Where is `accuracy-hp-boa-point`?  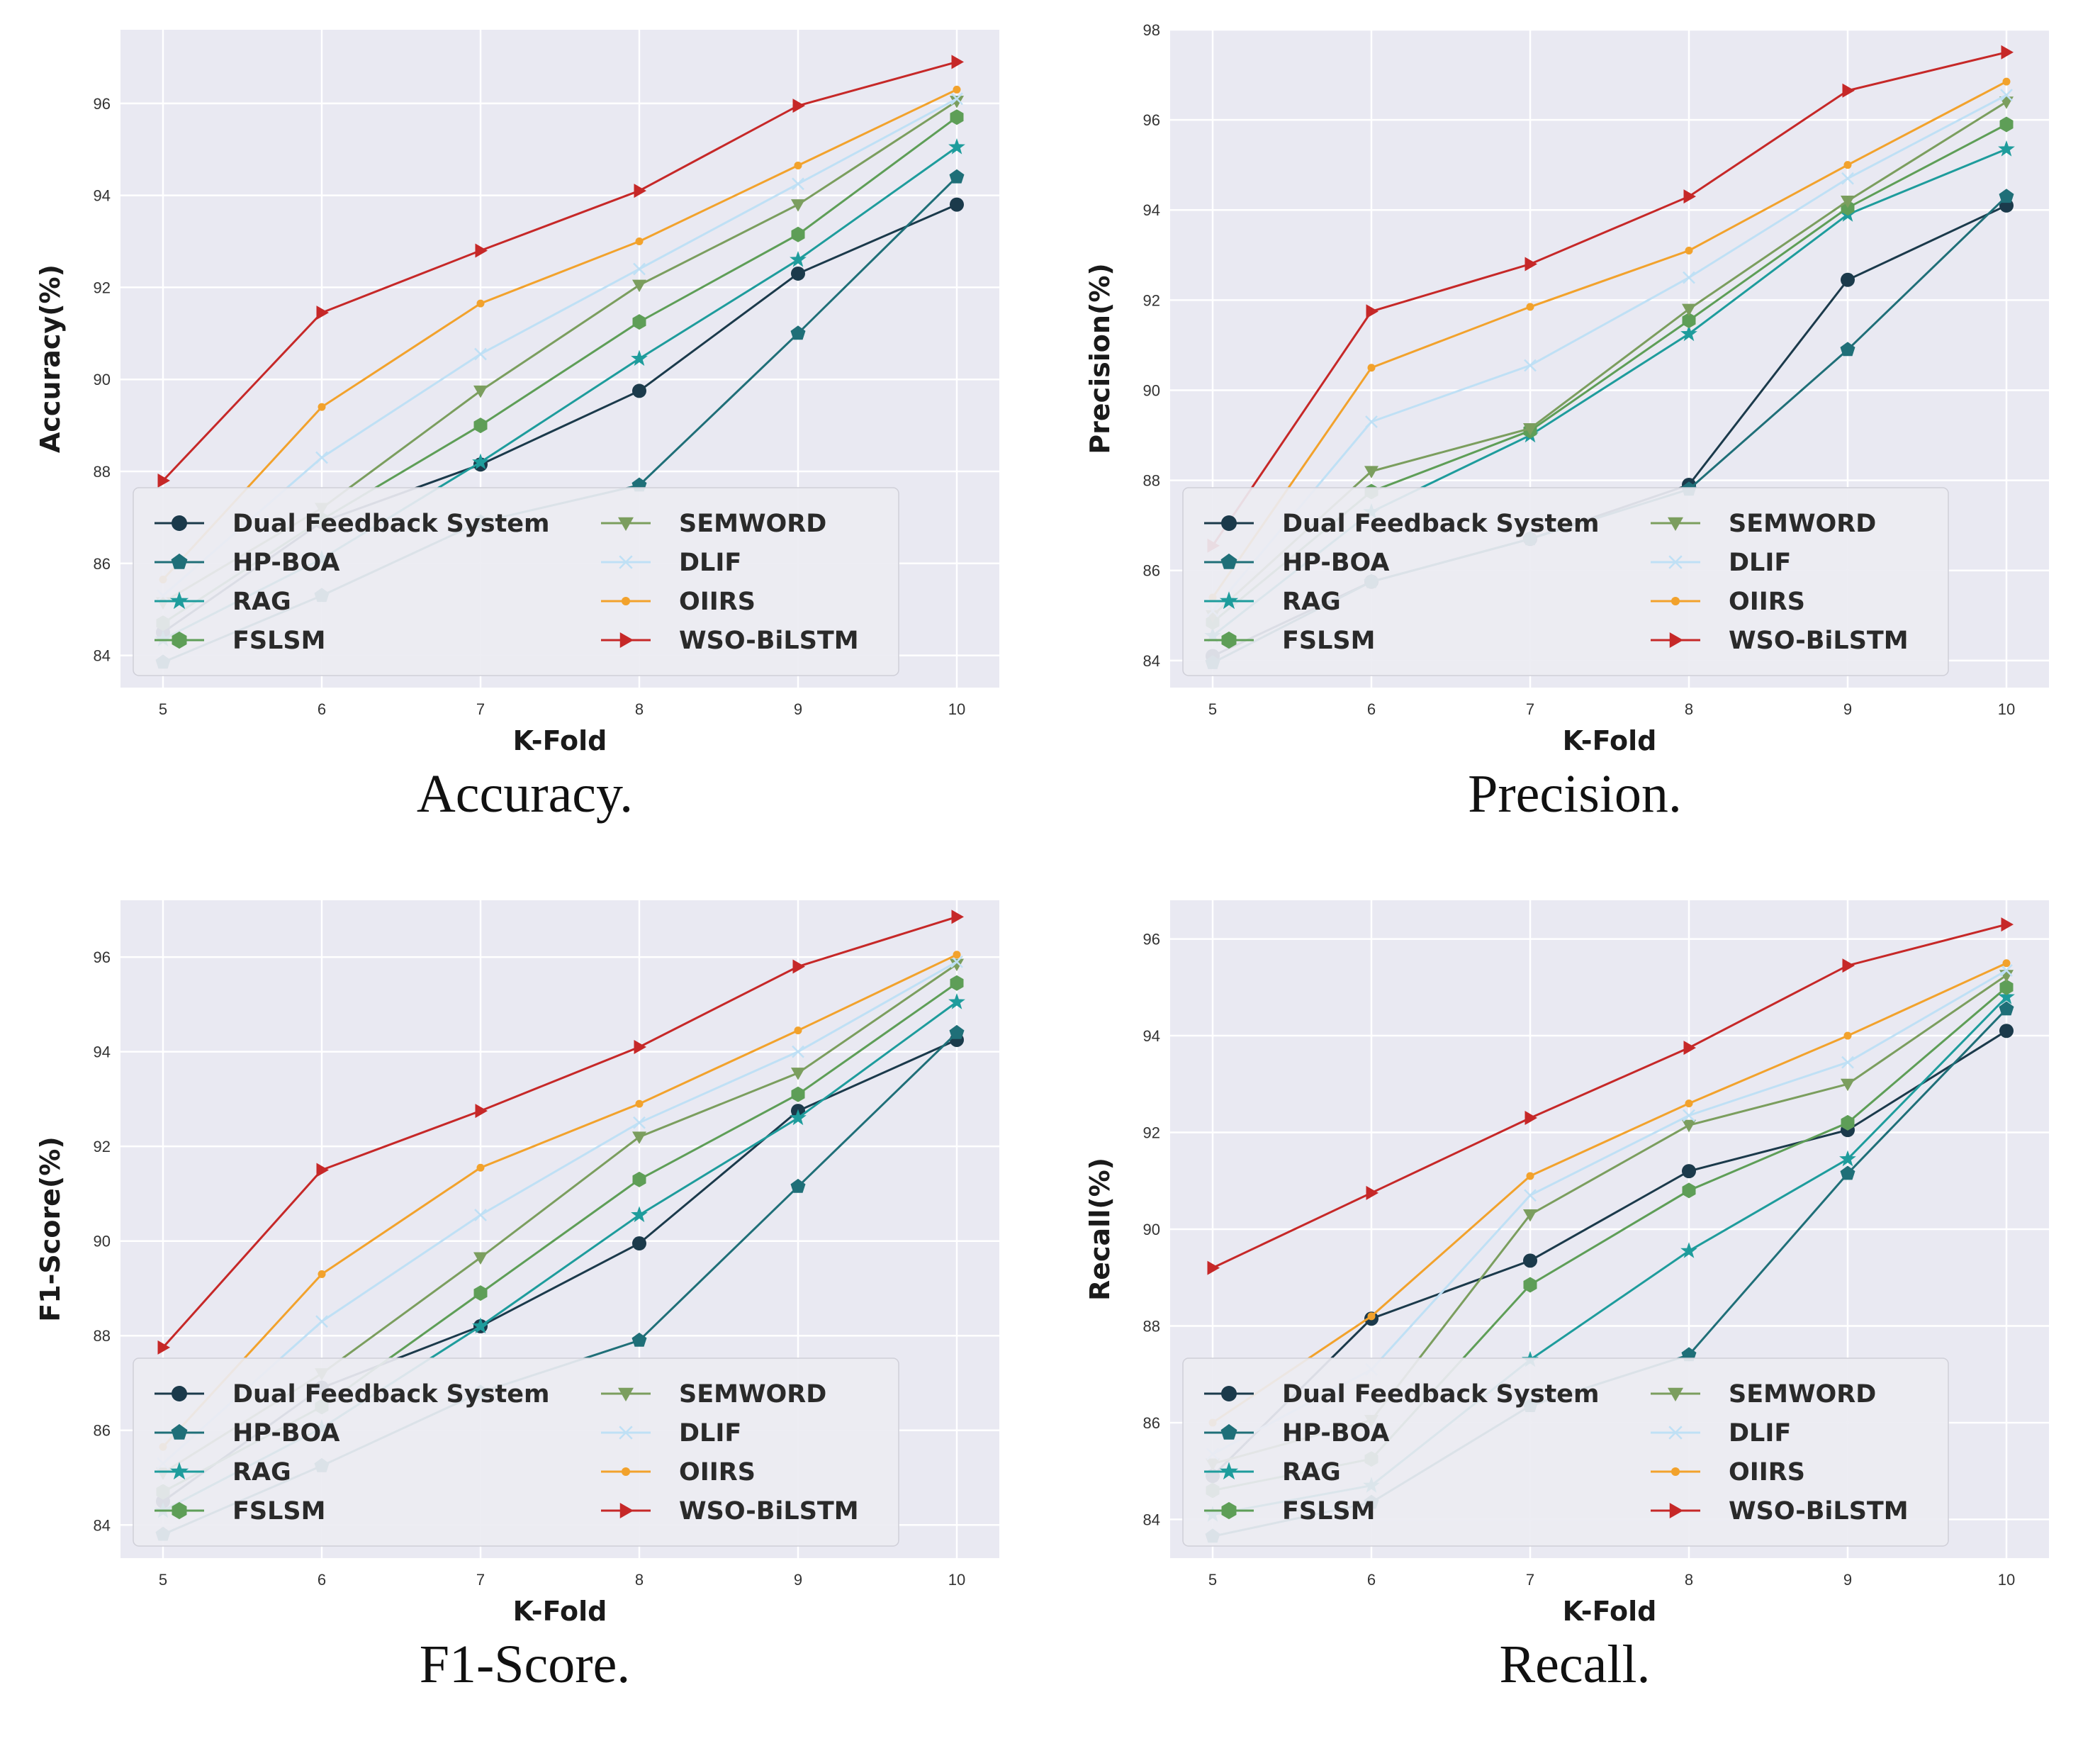
accuracy-hp-boa-point is located at coordinates (957, 176).